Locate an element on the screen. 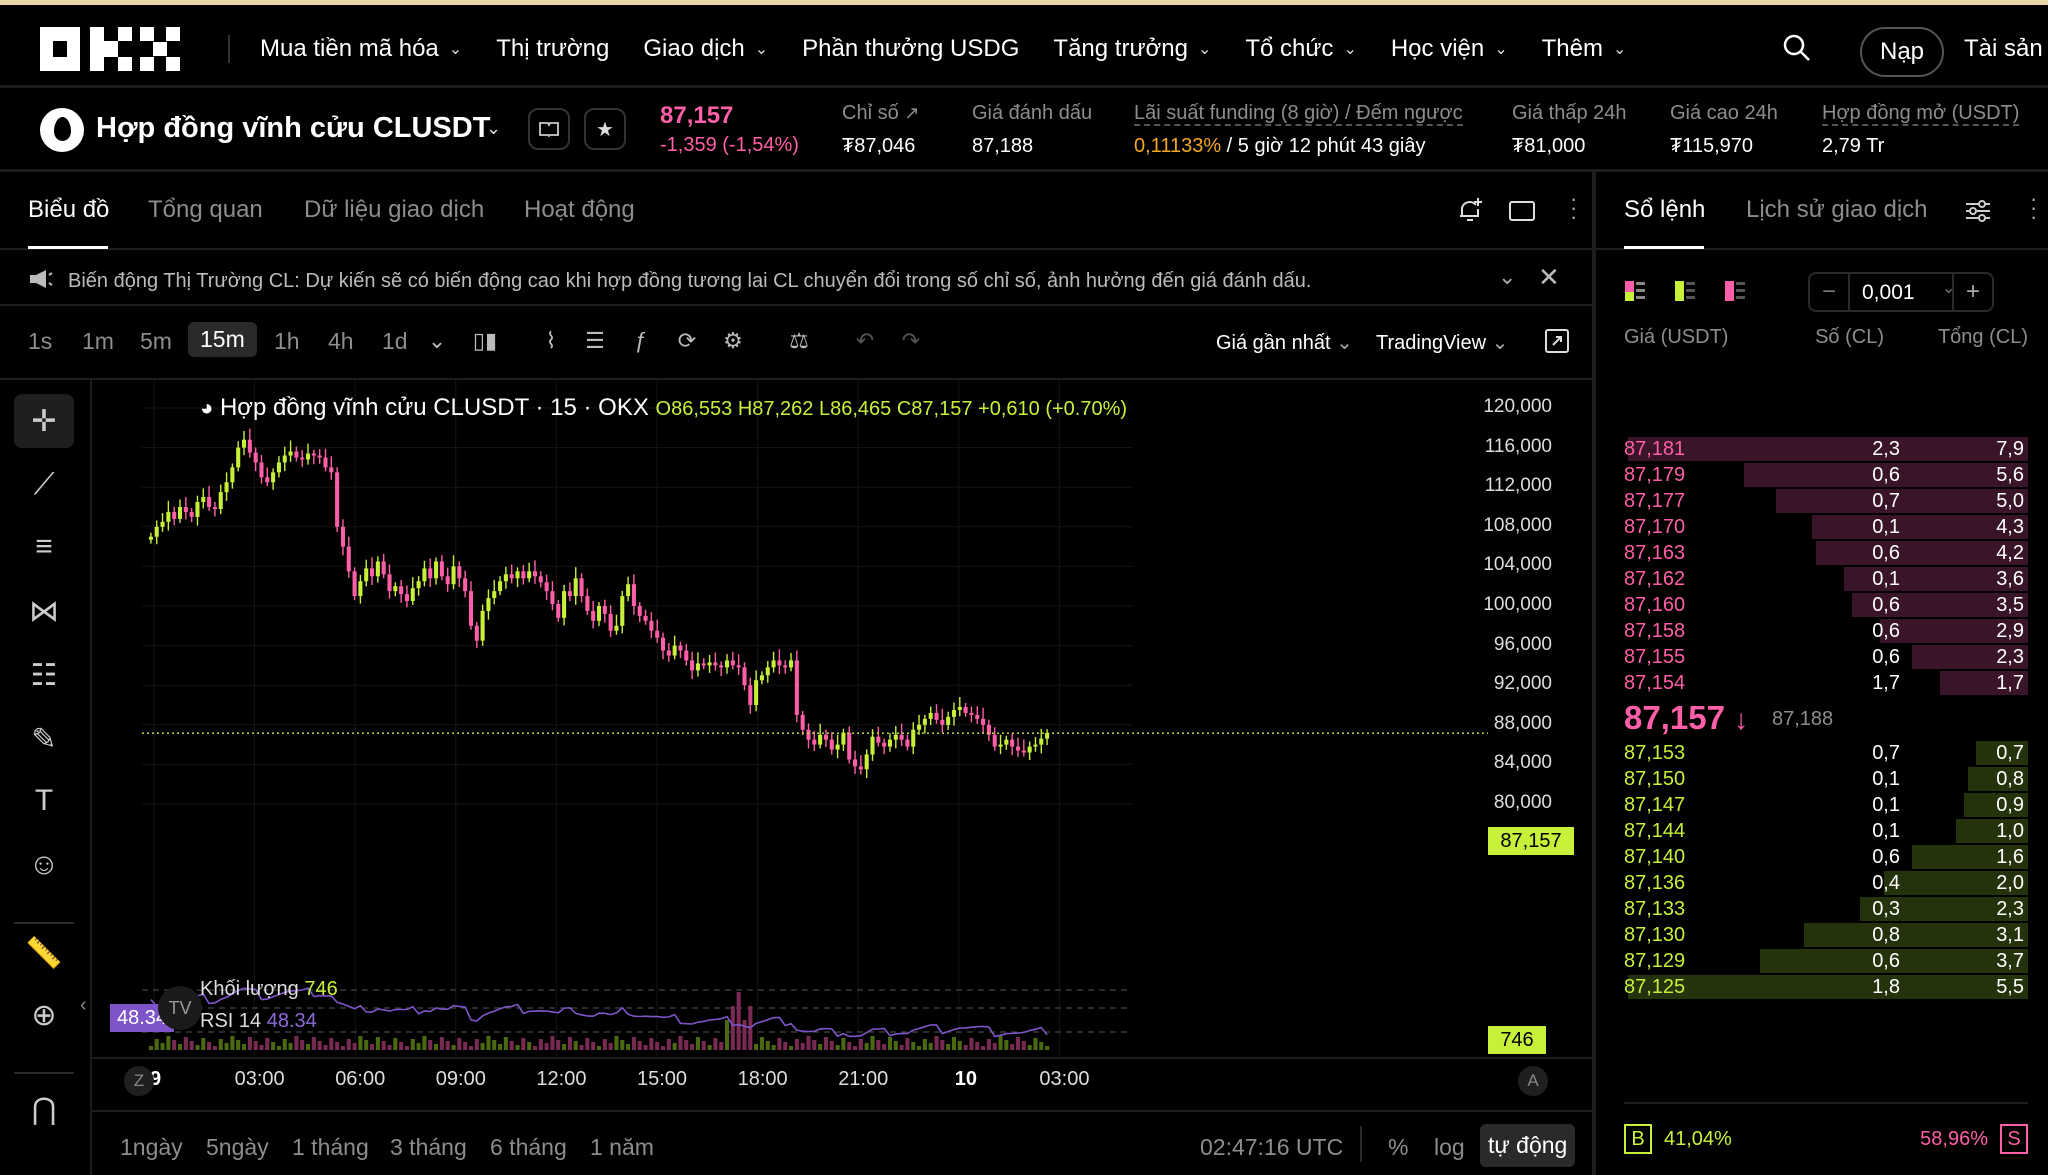  view-select: TradingView ⌄ is located at coordinates (1442, 342).